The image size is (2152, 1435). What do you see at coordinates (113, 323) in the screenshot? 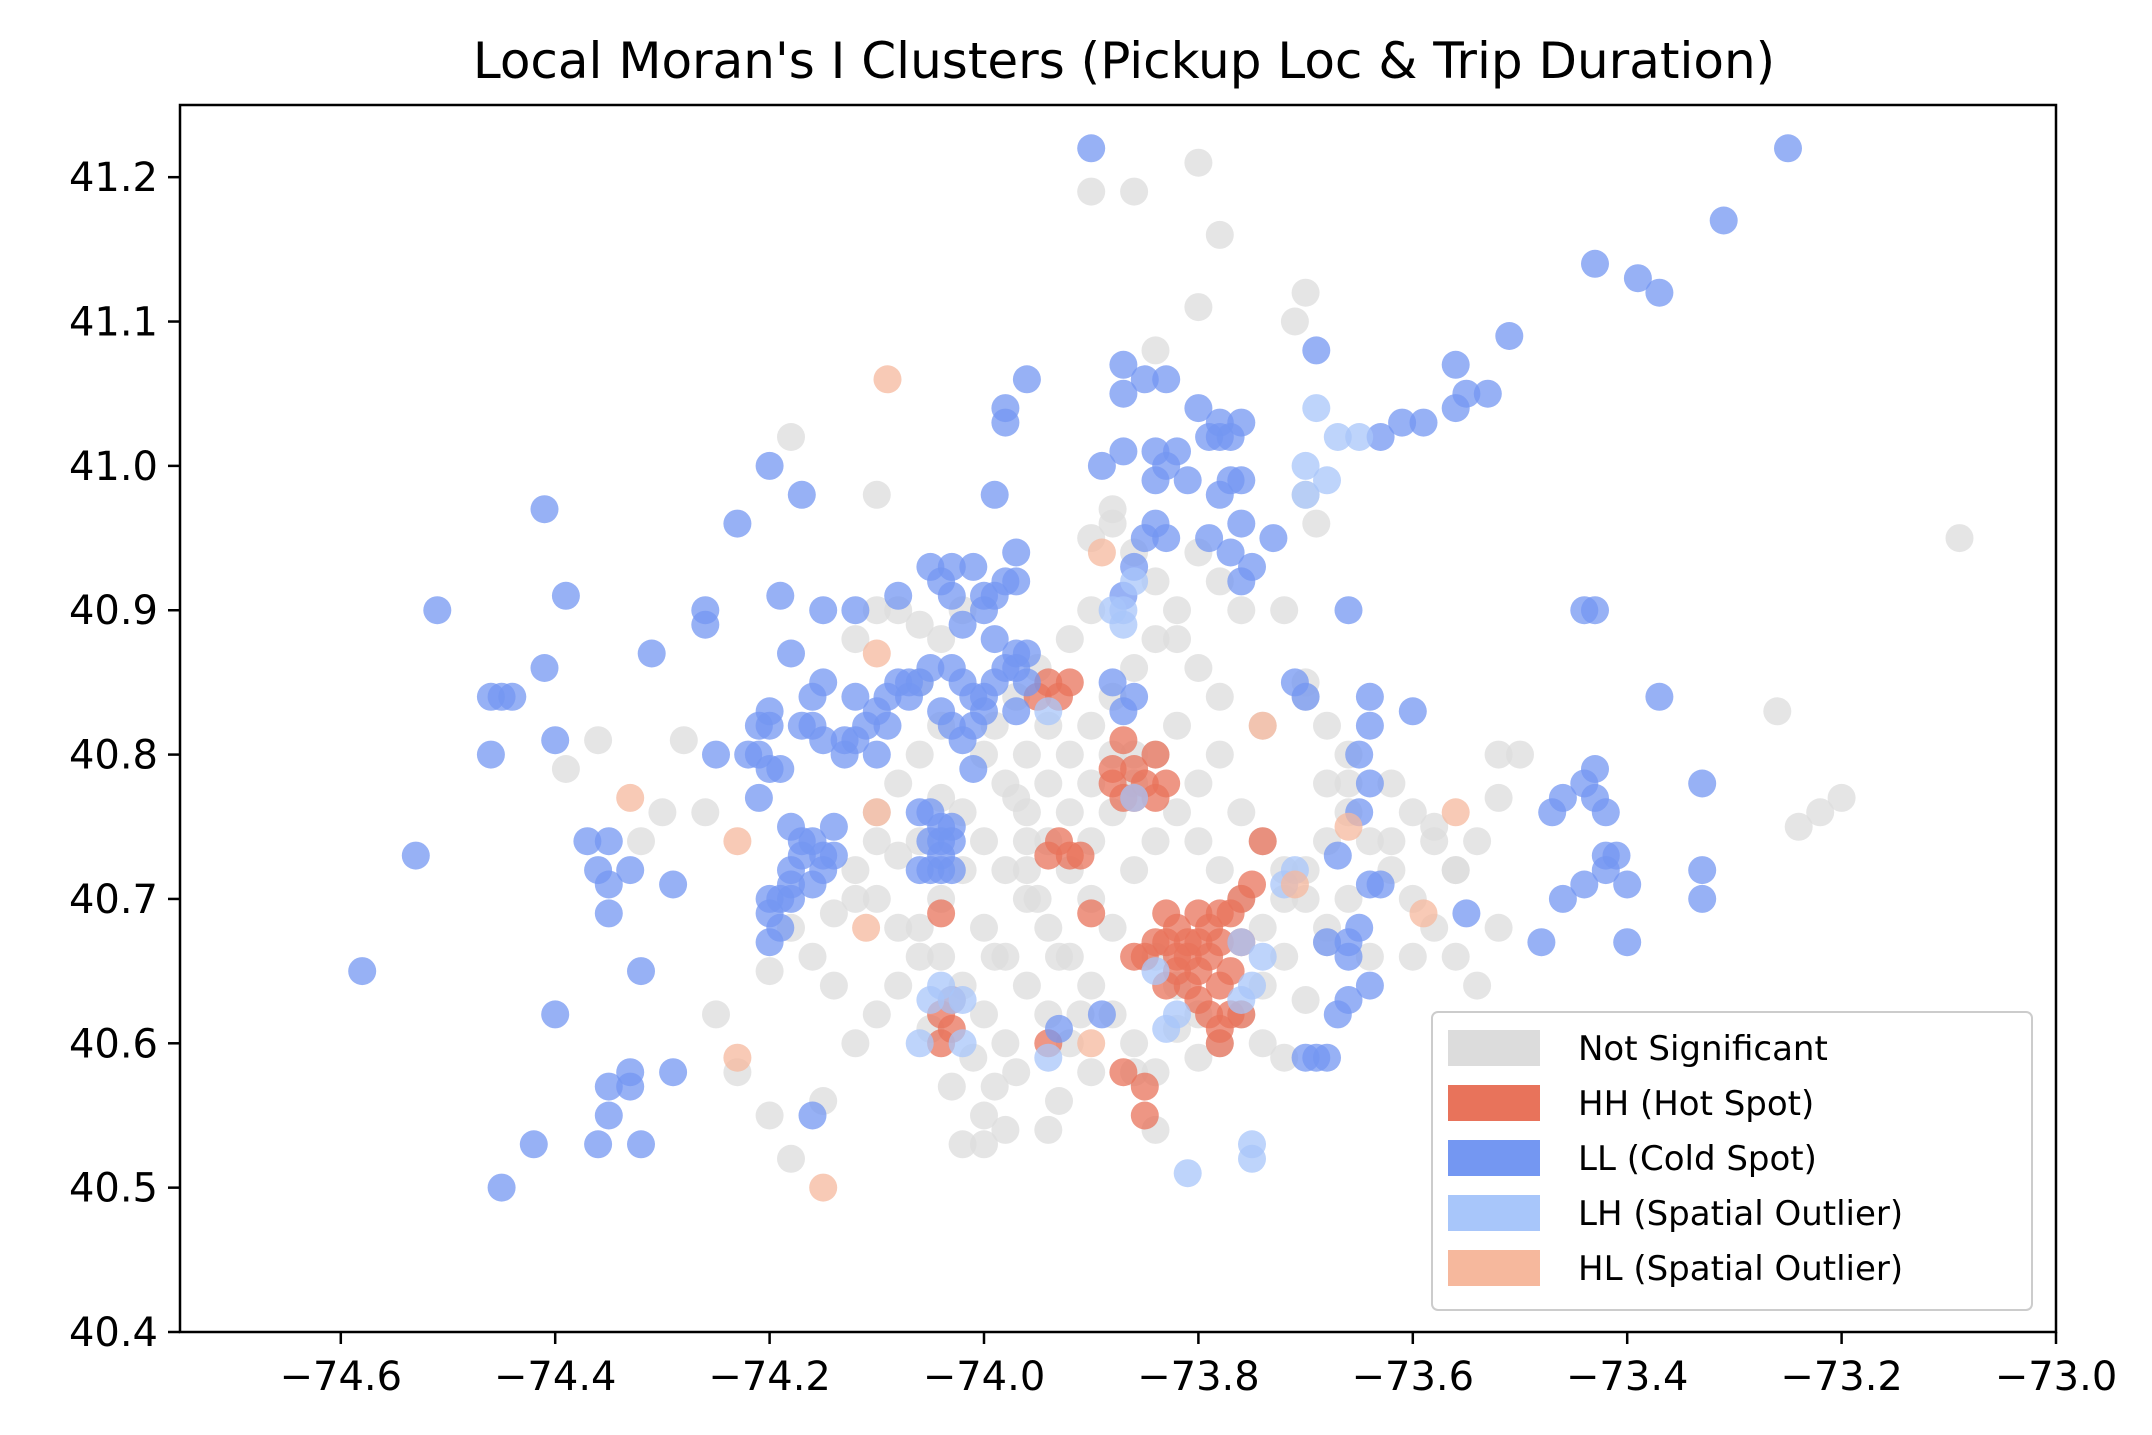
I see `y-tick-label: 41.1` at bounding box center [113, 323].